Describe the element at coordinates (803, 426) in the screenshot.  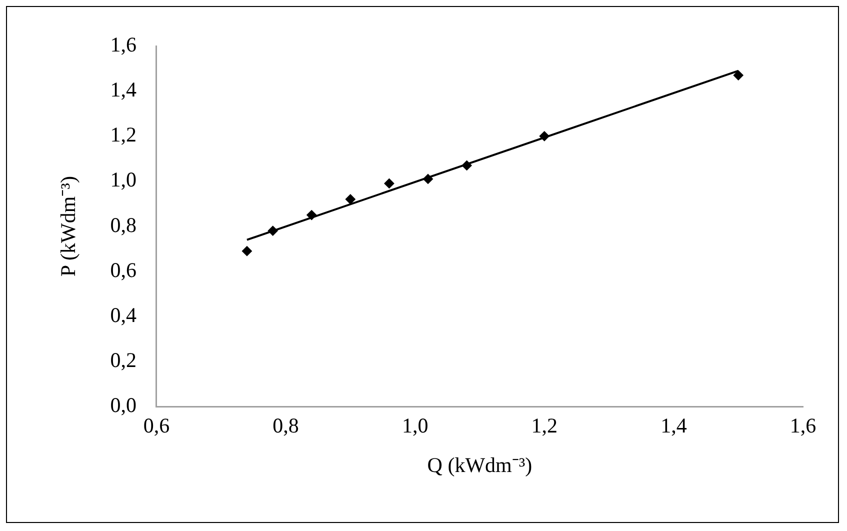
I see `x-tick-label: 1,6` at that location.